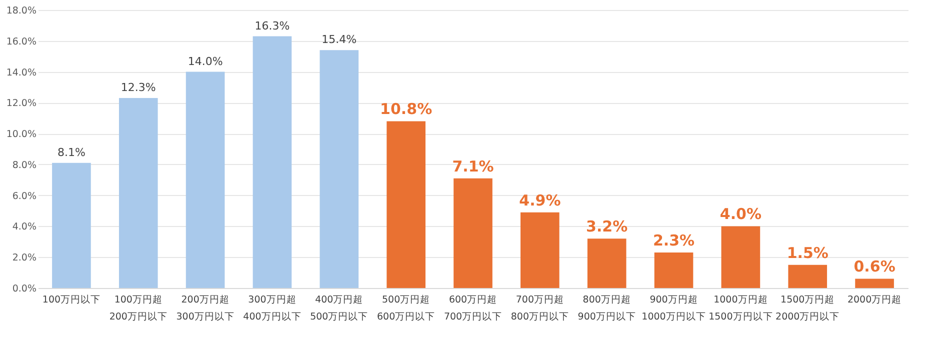 The image size is (942, 341). I want to click on data-label: 1.5%, so click(807, 253).